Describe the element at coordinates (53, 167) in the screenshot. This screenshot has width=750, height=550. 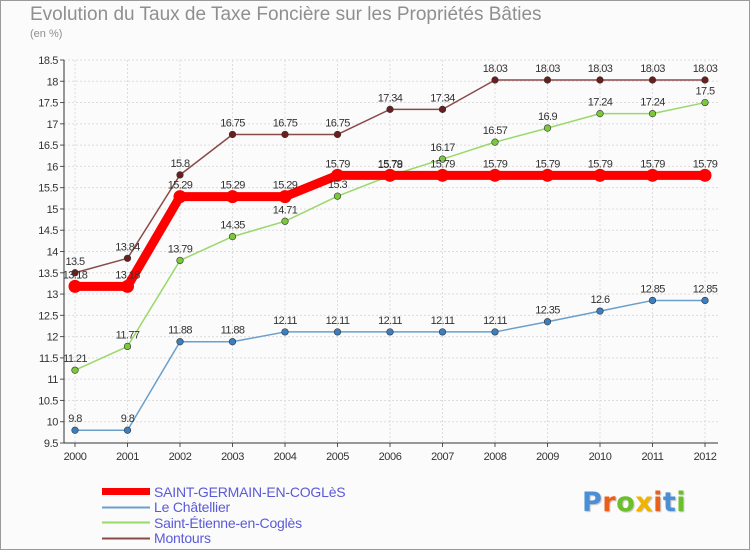
I see `y-tick-label: 16` at that location.